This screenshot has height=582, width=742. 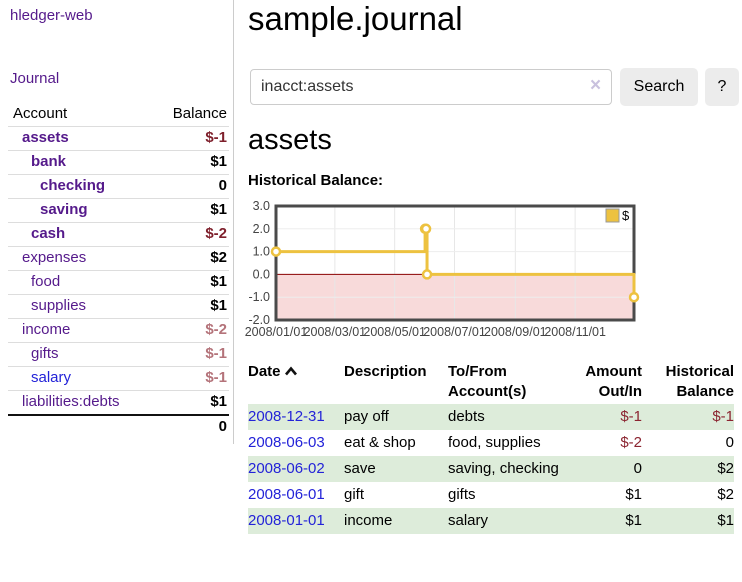 What do you see at coordinates (286, 494) in the screenshot?
I see `transaction-date-link: 2008-06-01` at bounding box center [286, 494].